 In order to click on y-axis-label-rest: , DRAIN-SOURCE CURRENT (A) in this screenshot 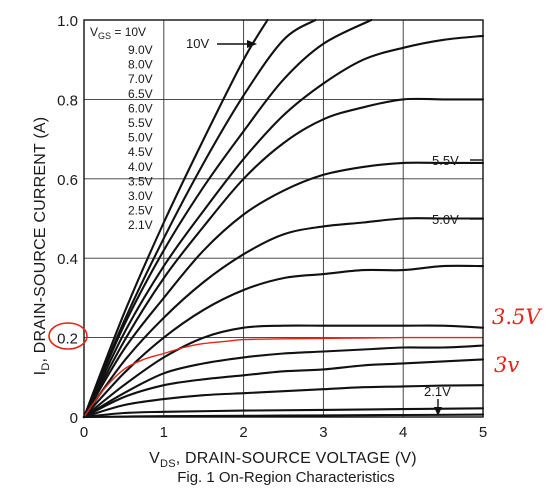, I will do `click(40, 240)`.